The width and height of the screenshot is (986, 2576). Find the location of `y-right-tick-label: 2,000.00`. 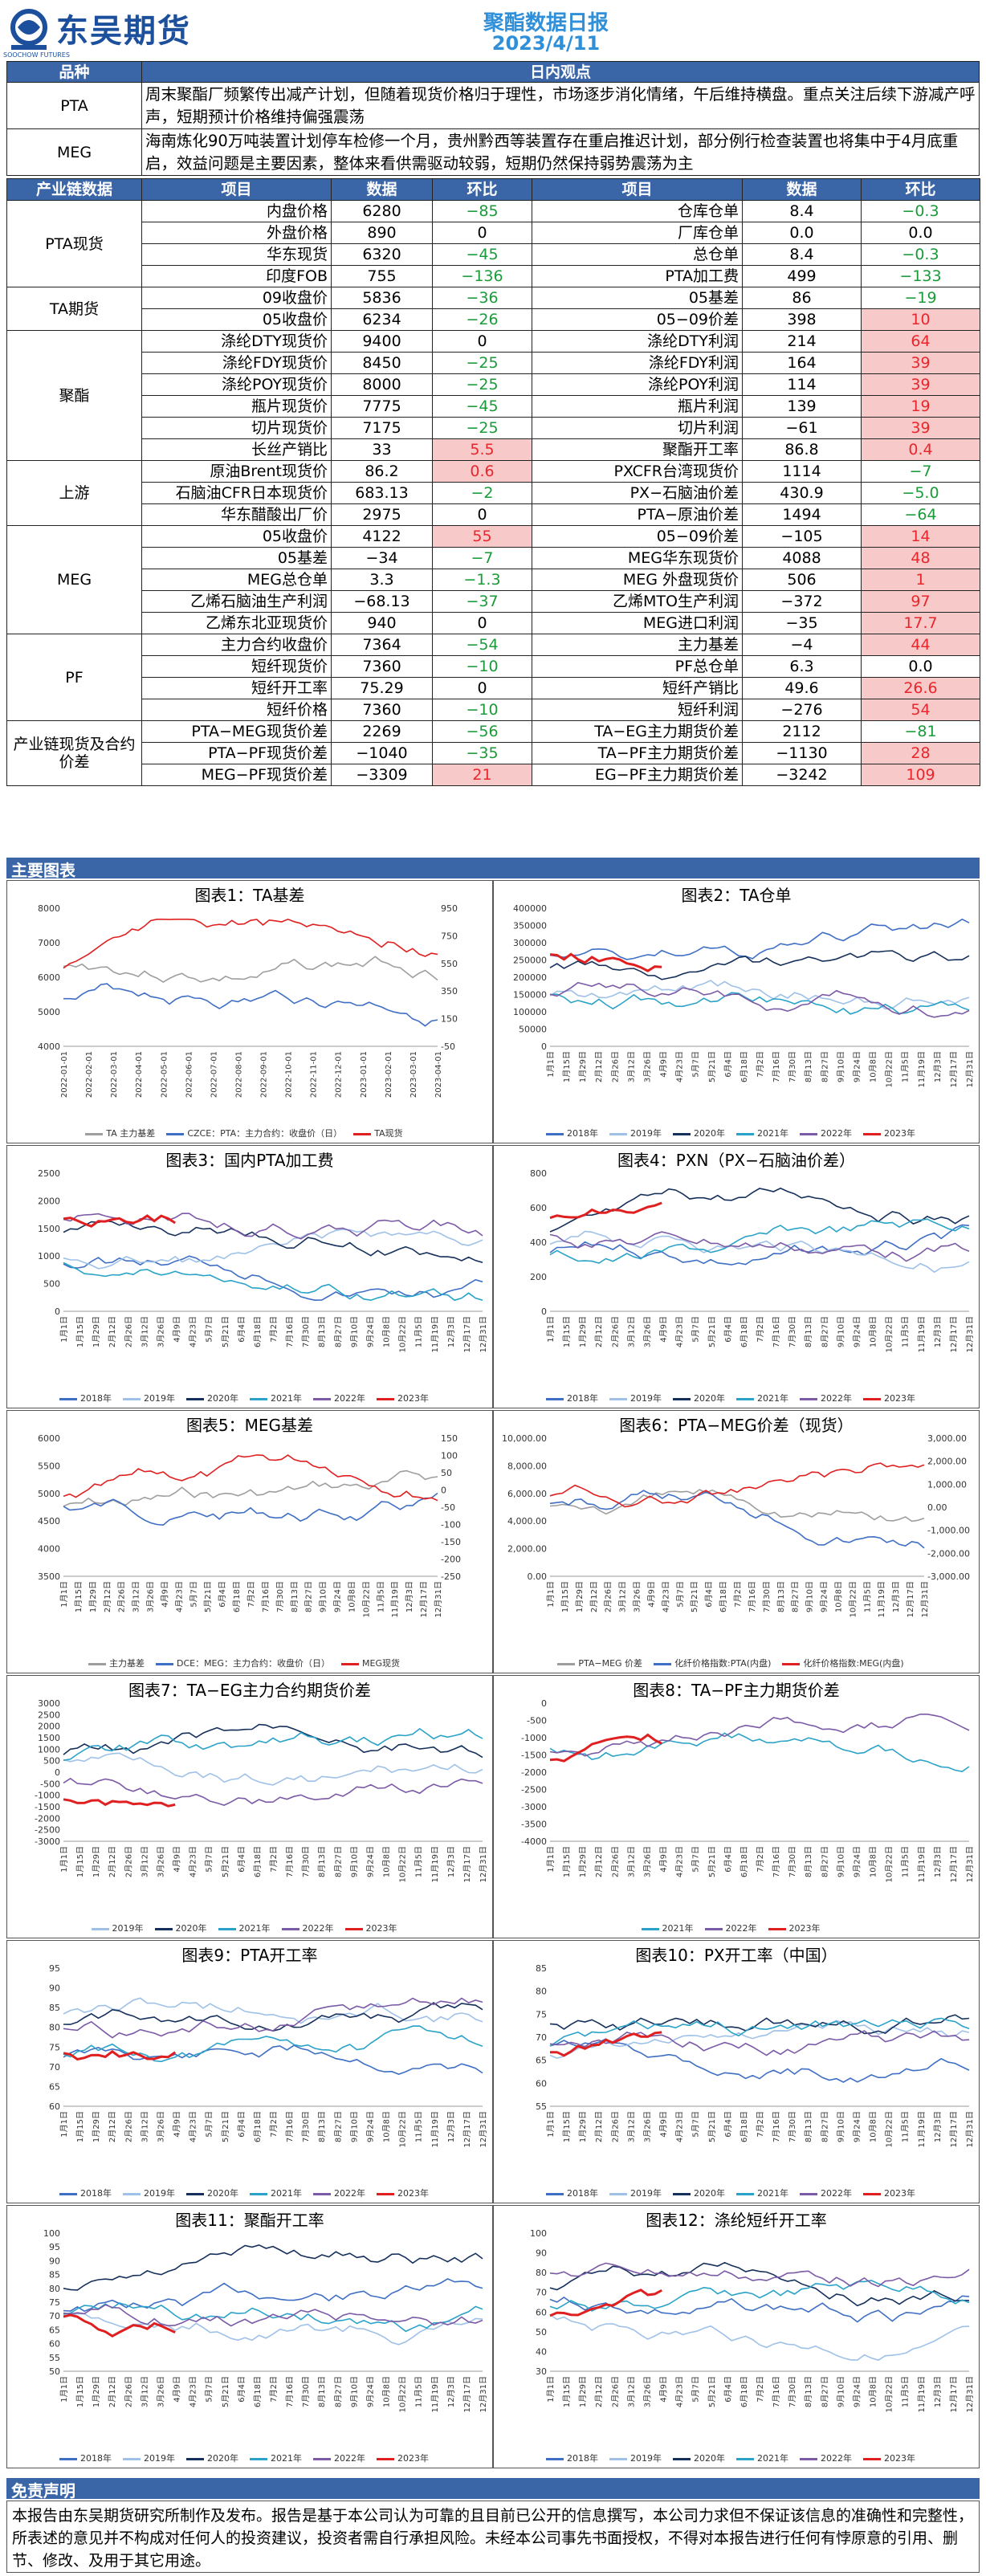

y-right-tick-label: 2,000.00 is located at coordinates (947, 1462).